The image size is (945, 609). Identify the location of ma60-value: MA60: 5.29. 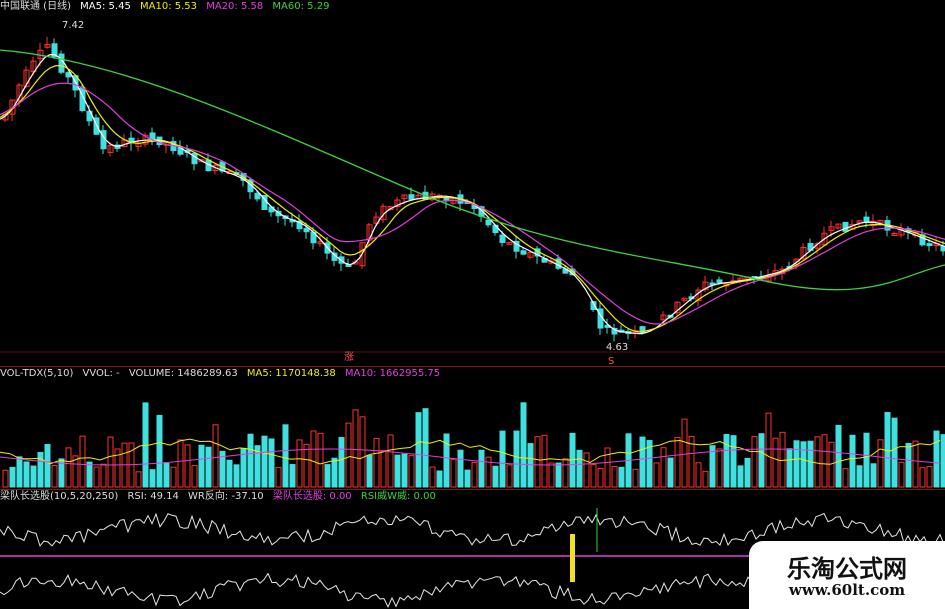
(301, 6).